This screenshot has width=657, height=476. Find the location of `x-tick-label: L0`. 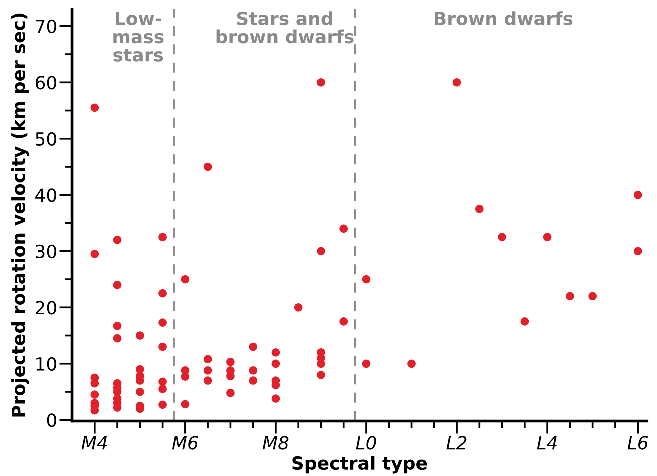

x-tick-label: L0 is located at coordinates (366, 443).